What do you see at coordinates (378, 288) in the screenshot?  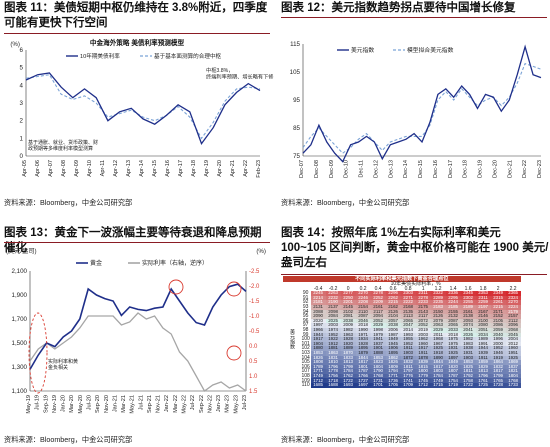 I see `heatmap-col-header: 0.4` at bounding box center [378, 288].